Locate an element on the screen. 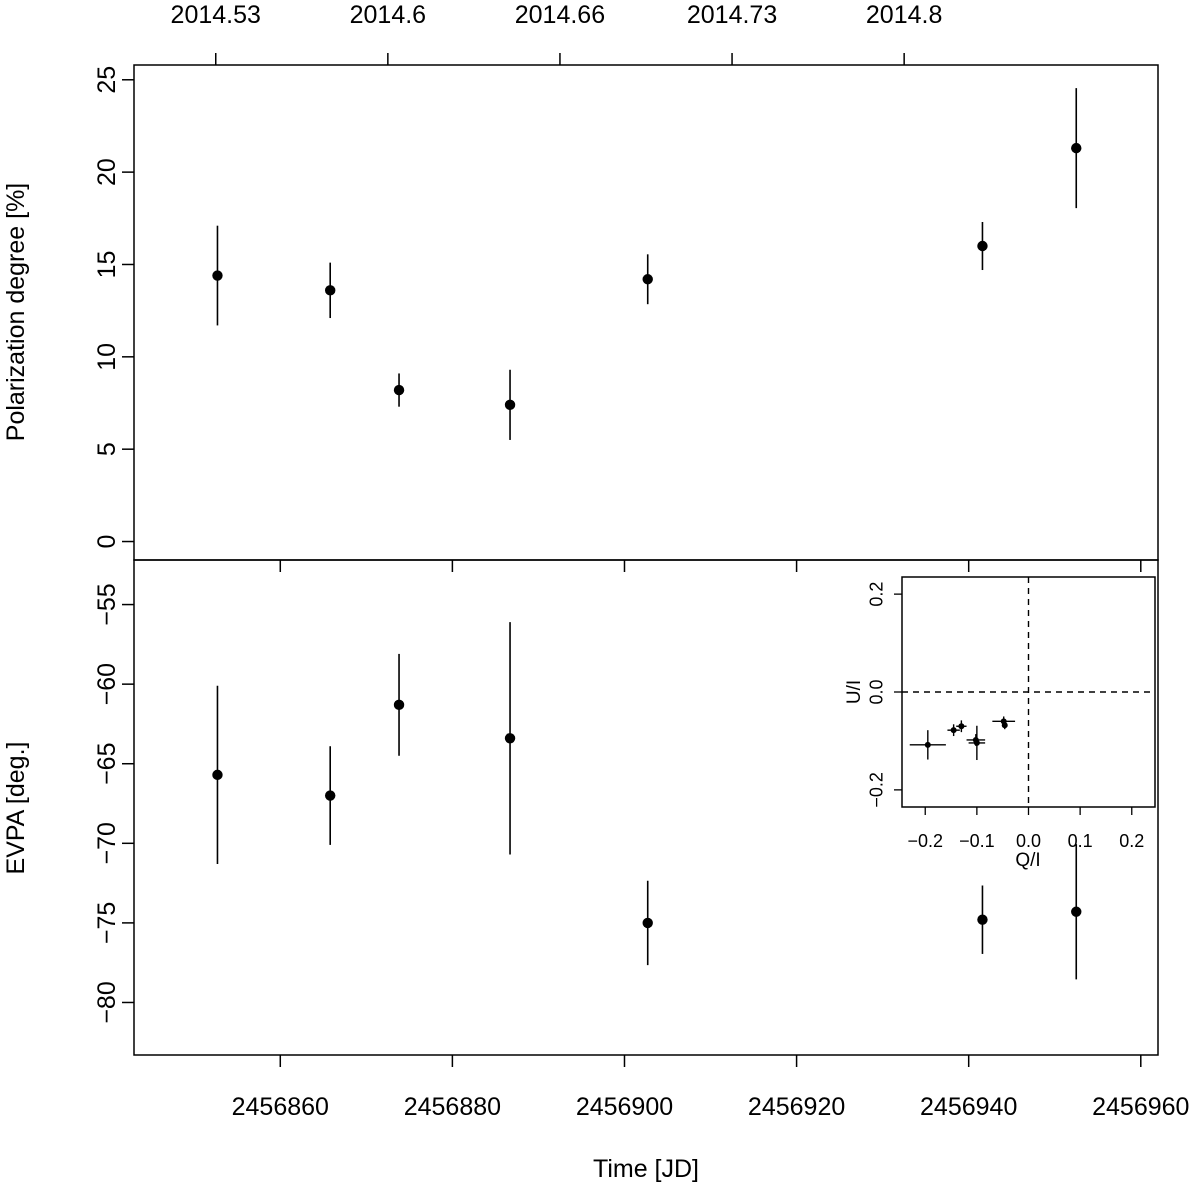 The height and width of the screenshot is (1190, 1200). inset-y-tick-label: 0.2 is located at coordinates (876, 594).